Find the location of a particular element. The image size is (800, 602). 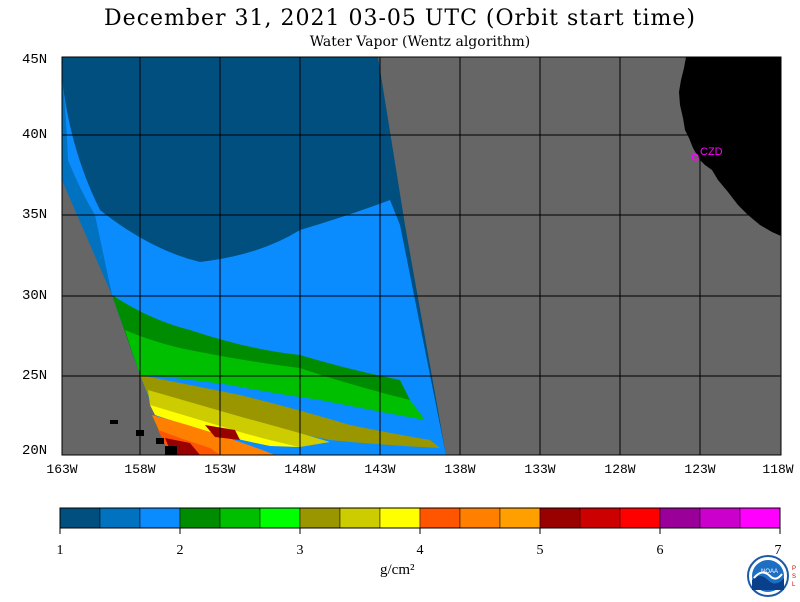

colorbar-tick-label: 5 is located at coordinates (540, 550).